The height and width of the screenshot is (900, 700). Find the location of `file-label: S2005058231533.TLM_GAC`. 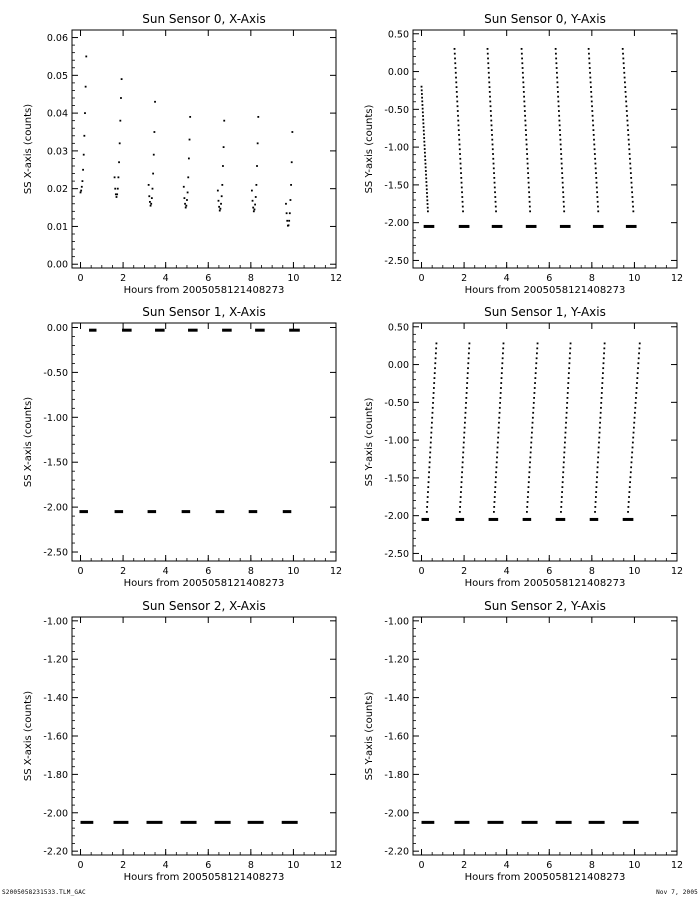

file-label: S2005058231533.TLM_GAC is located at coordinates (44, 892).